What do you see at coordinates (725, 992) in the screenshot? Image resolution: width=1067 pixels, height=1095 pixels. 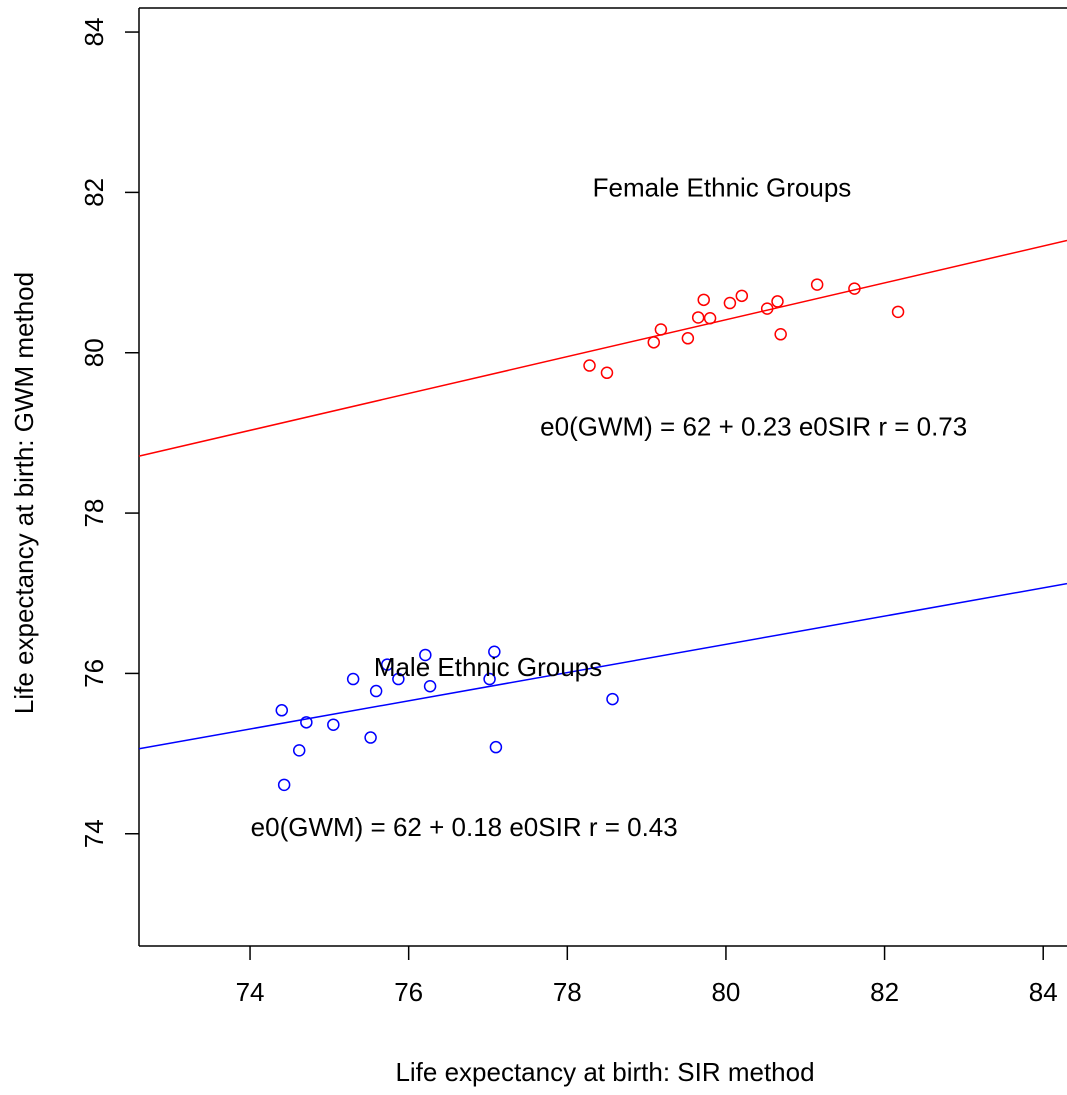 I see `x-tick-label: 80` at bounding box center [725, 992].